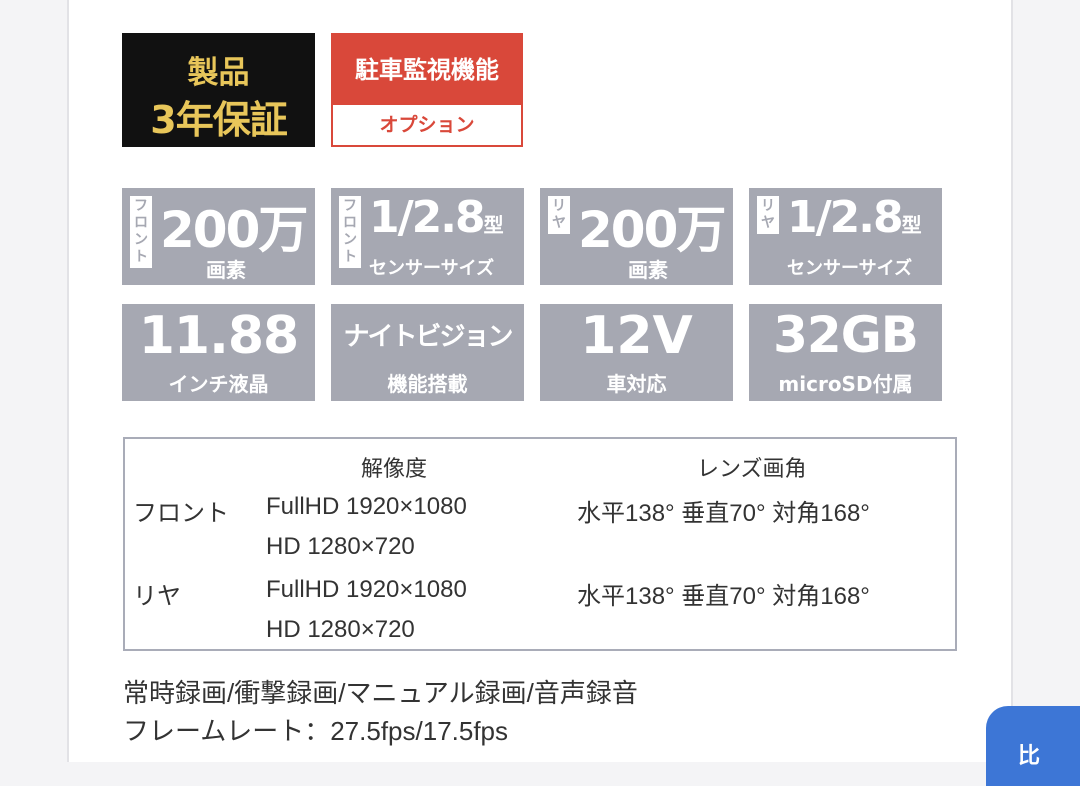  I want to click on table-rear-res-fullhd: FullHD 1920×1080, so click(366, 589).